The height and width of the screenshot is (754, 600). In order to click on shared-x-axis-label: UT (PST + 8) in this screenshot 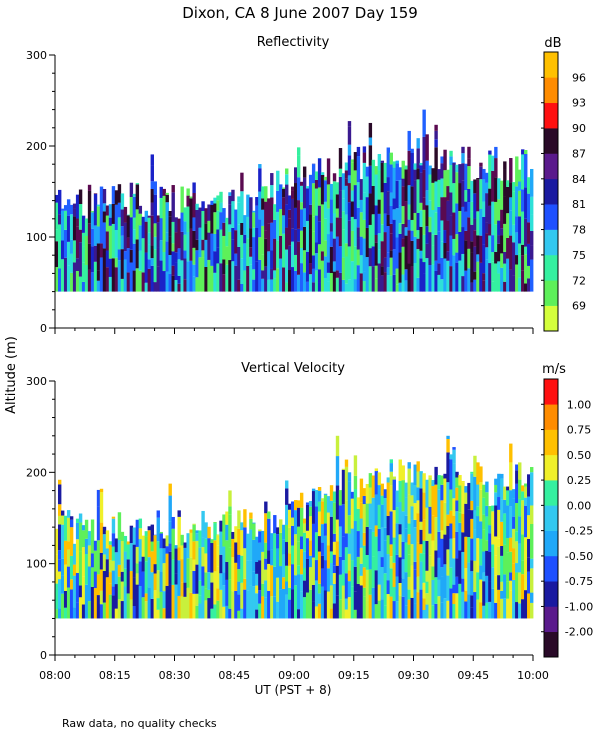, I will do `click(293, 690)`.